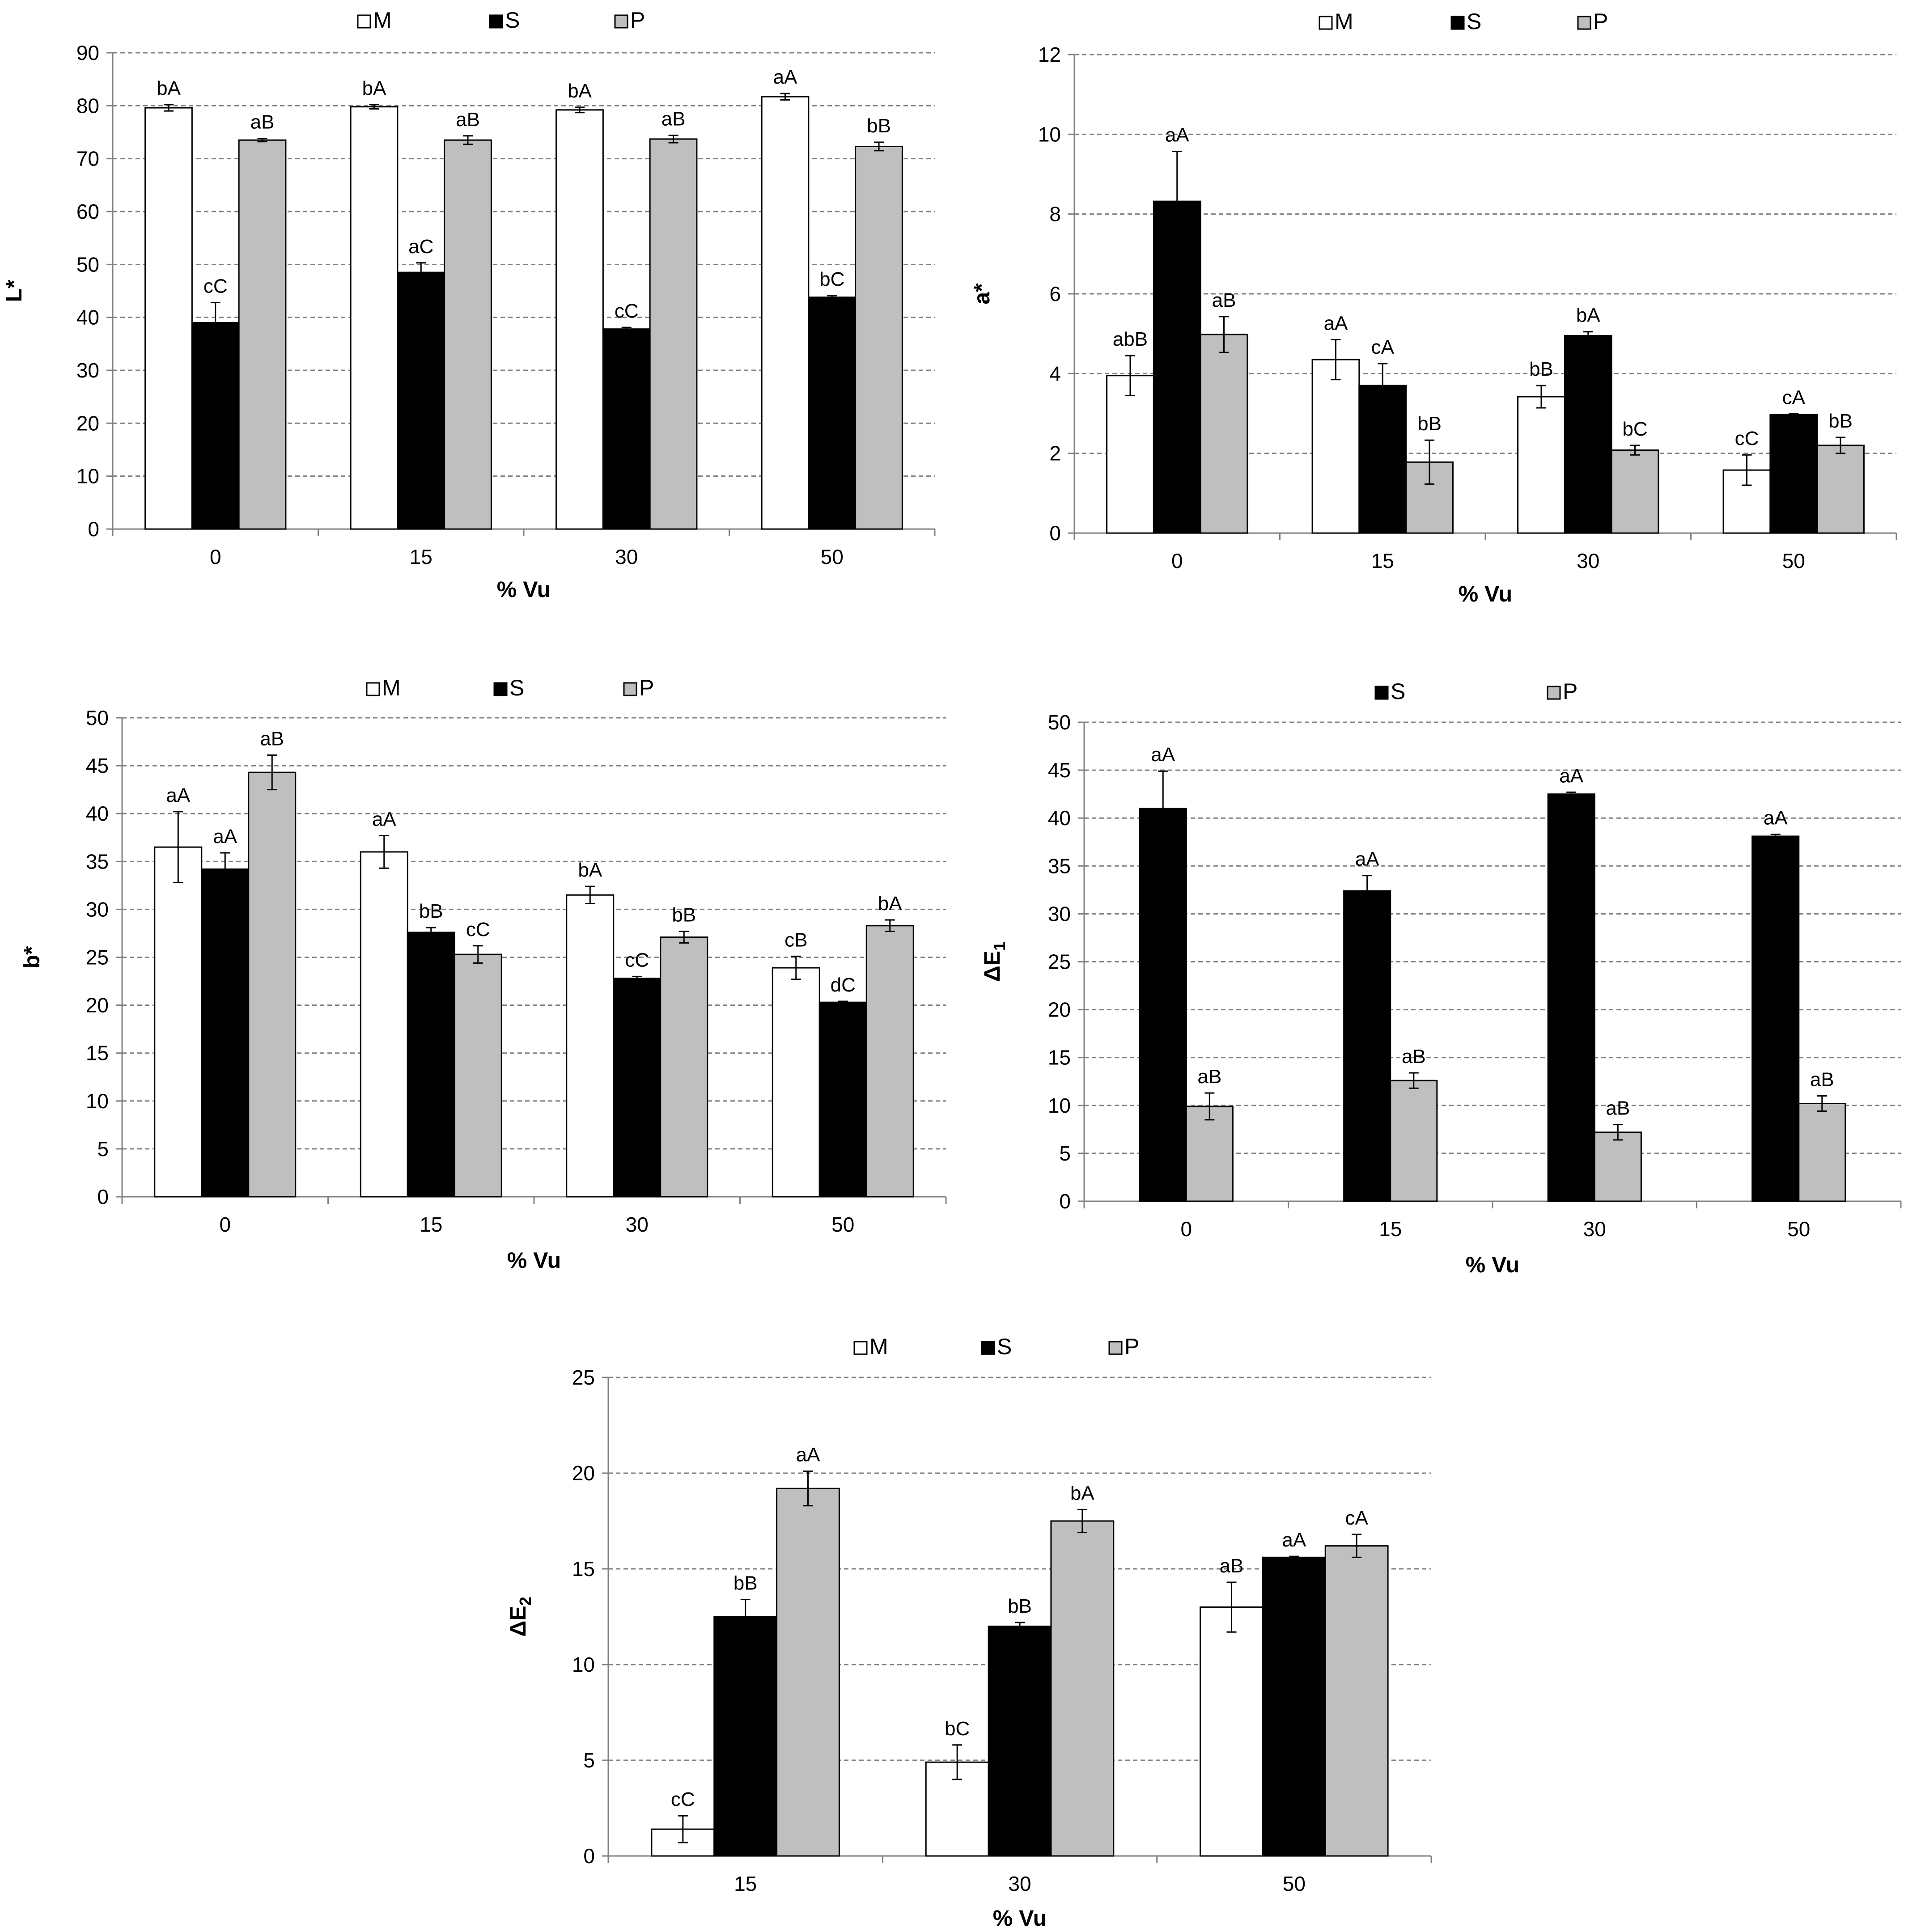  I want to click on y-tick-label: 8, so click(1055, 214).